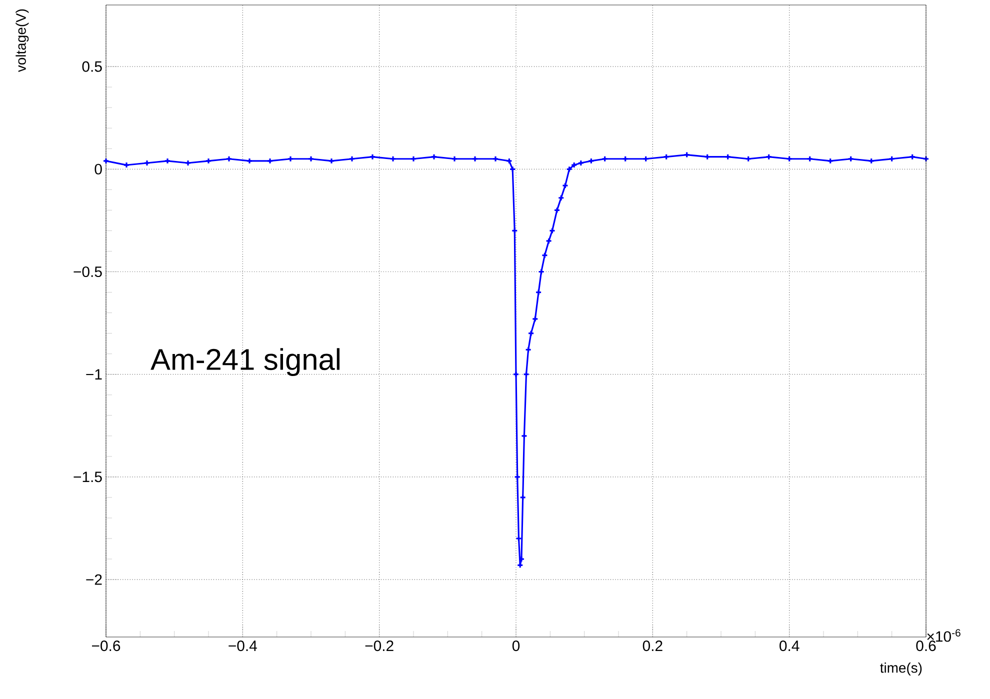 Image resolution: width=990 pixels, height=699 pixels. Describe the element at coordinates (88, 477) in the screenshot. I see `y-tick-label: −1.5` at that location.